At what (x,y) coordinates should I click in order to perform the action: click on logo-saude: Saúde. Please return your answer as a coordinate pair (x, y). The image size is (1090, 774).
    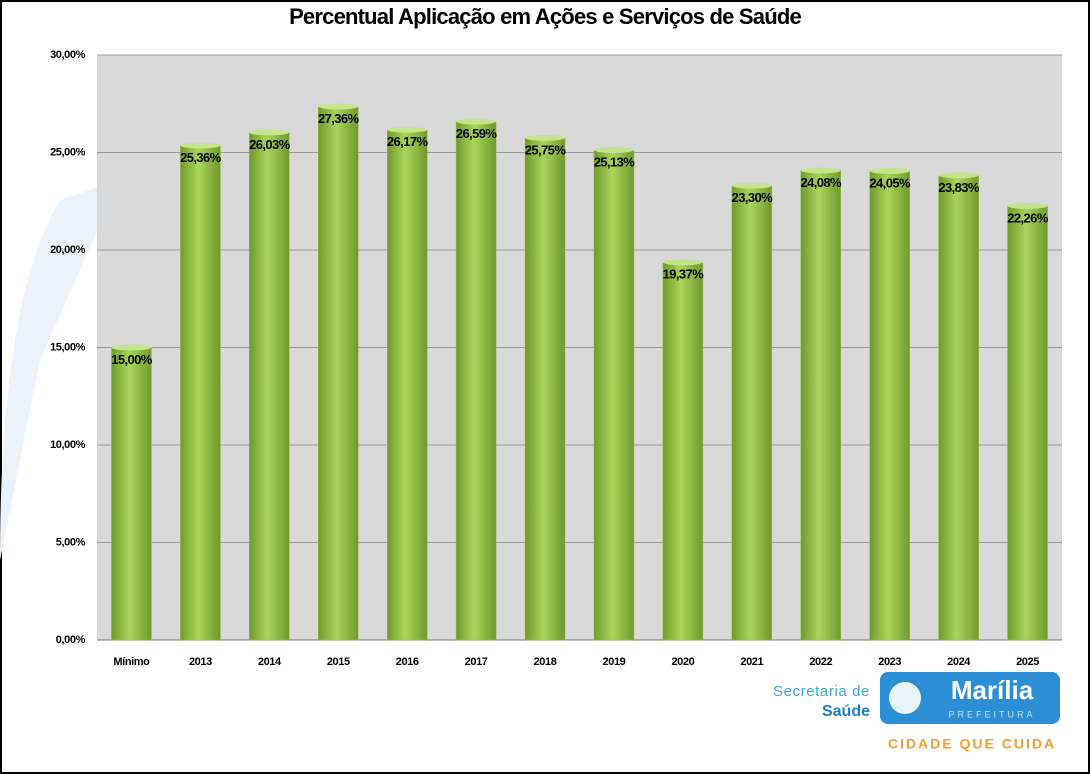
    Looking at the image, I should click on (846, 711).